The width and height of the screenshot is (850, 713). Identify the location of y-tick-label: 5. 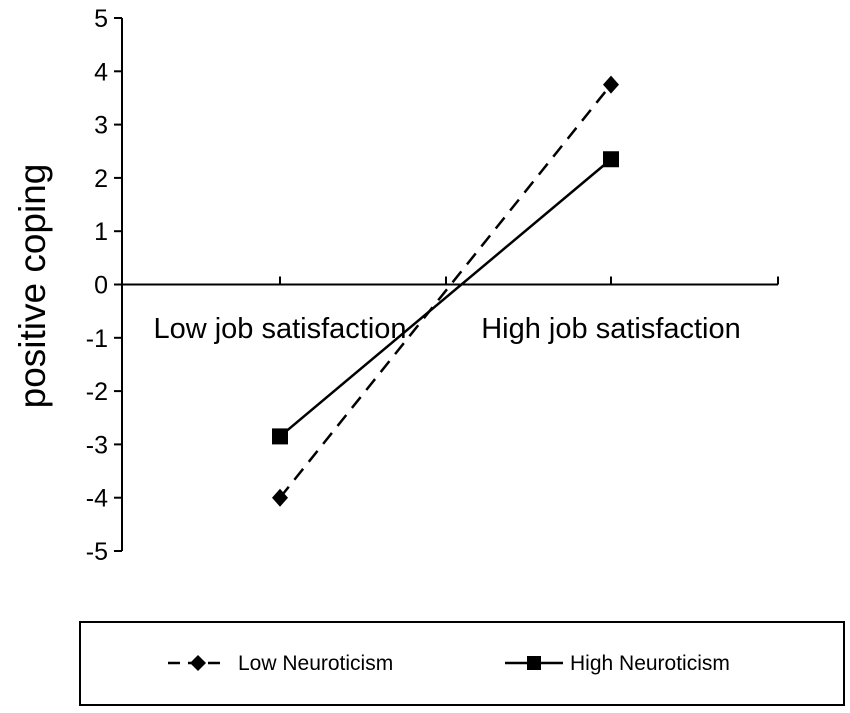
(101, 19).